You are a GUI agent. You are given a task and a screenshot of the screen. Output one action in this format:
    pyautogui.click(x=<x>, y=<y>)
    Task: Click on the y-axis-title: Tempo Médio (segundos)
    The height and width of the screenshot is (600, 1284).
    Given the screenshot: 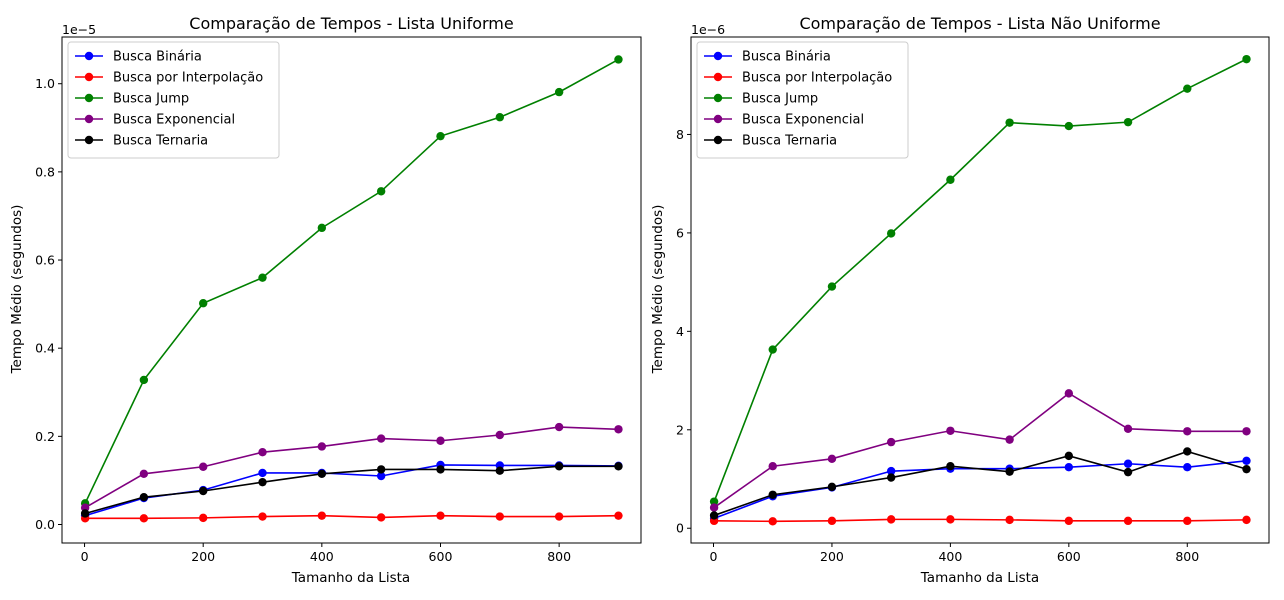 What is the action you would take?
    pyautogui.click(x=17, y=290)
    